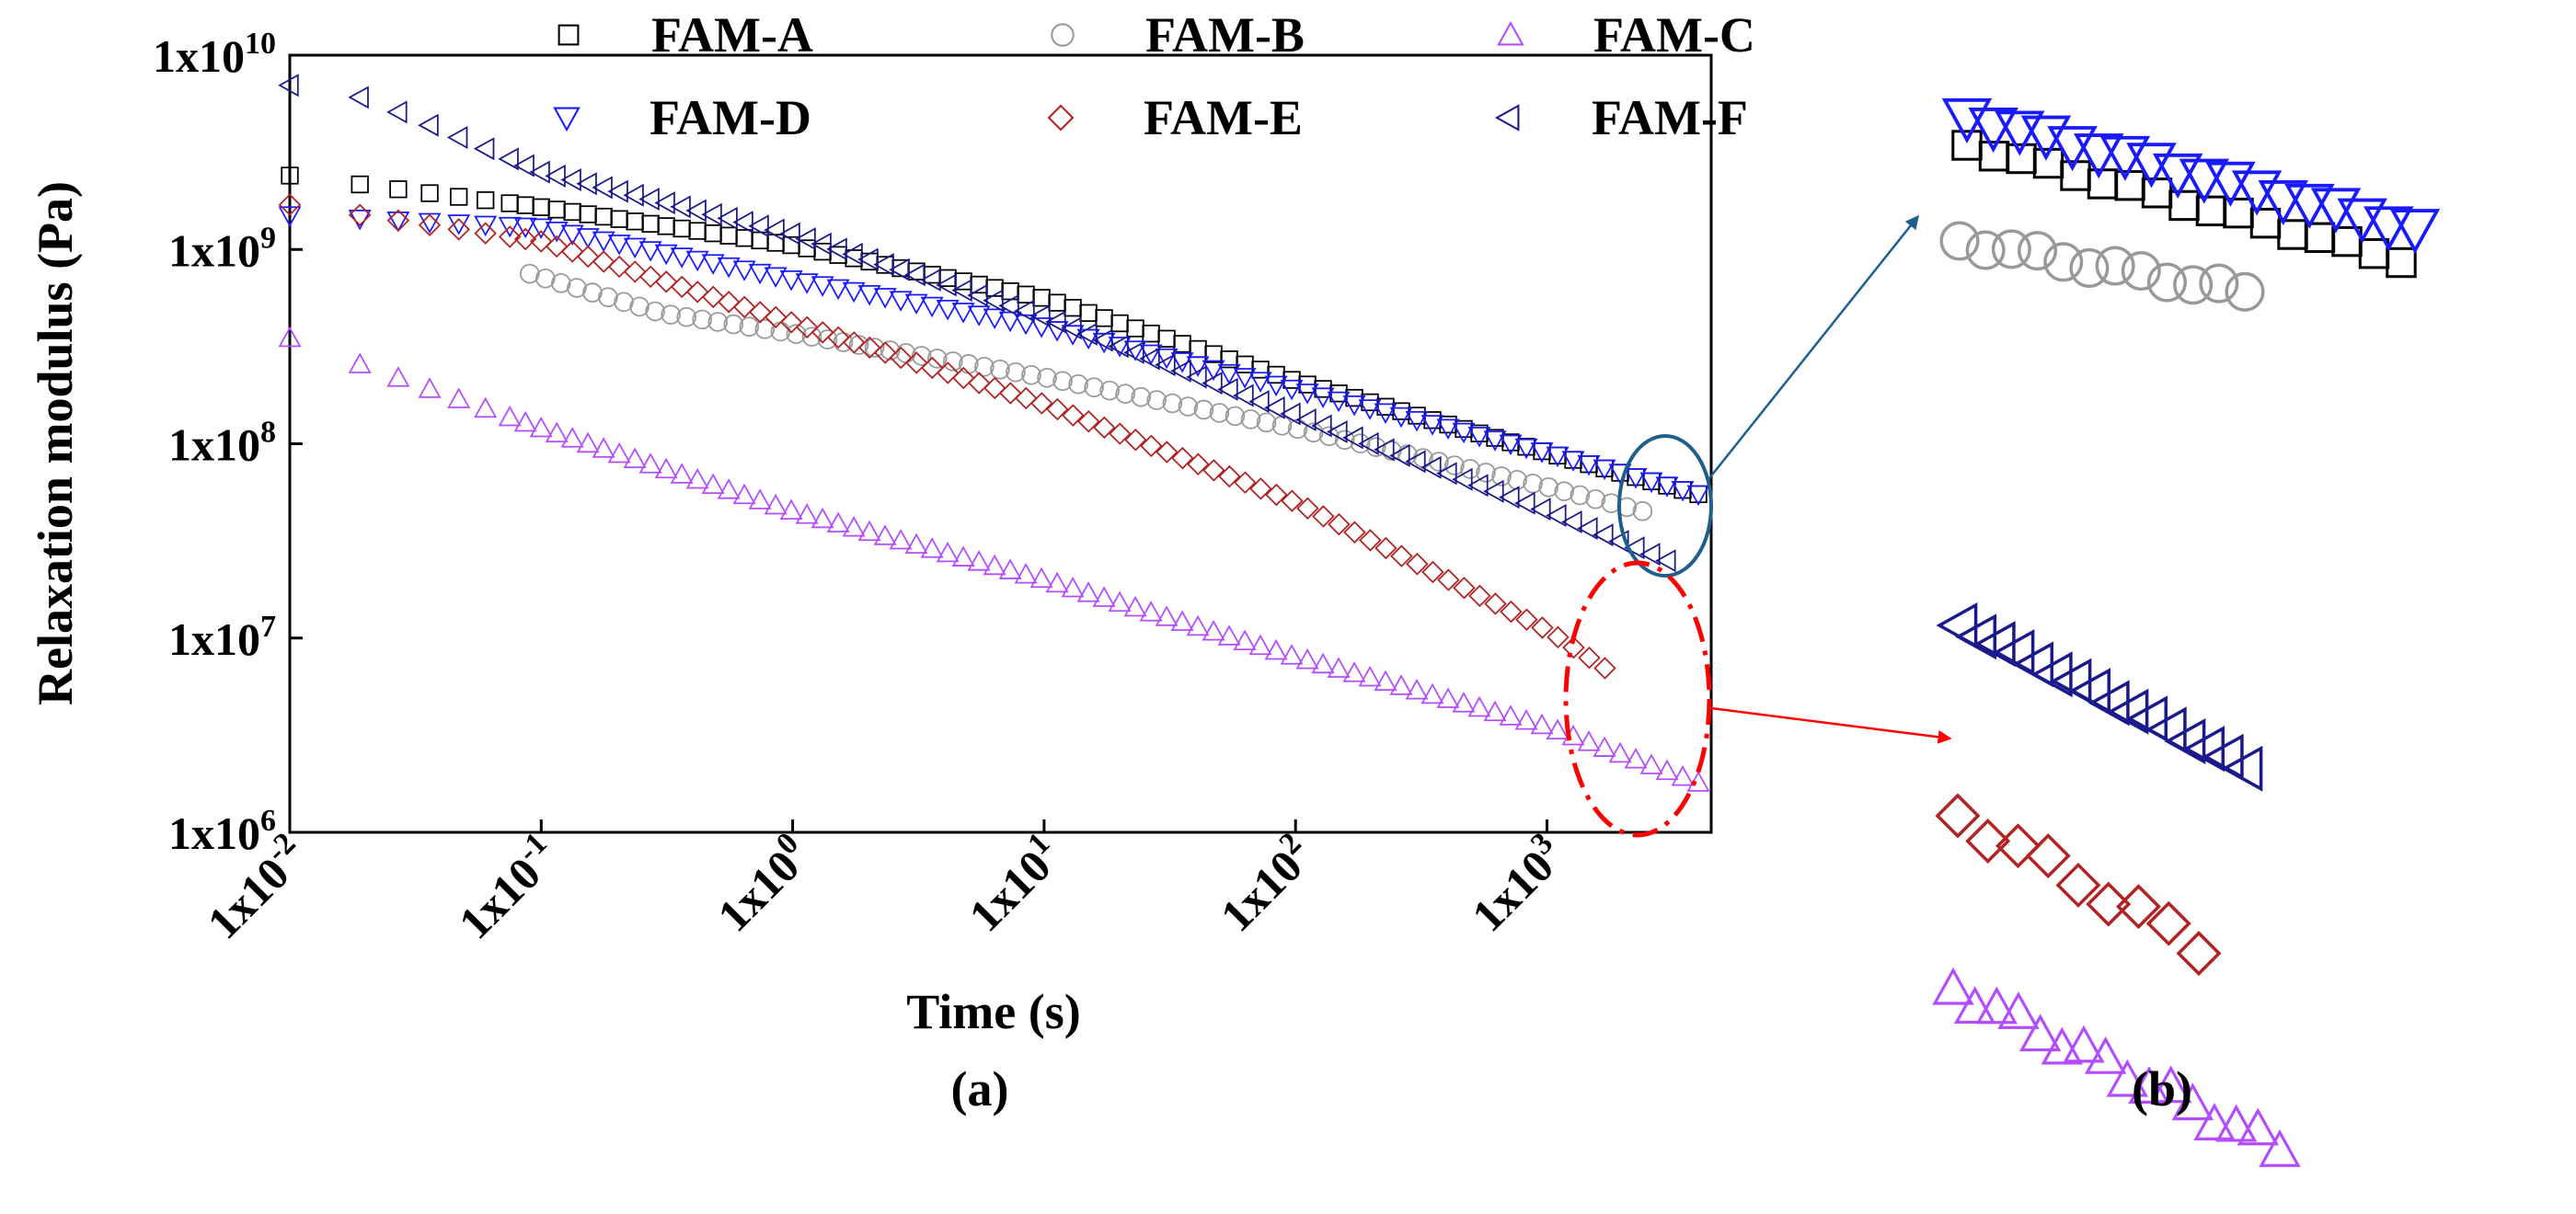  I want to click on y-tick-label: 1x10⁸, so click(222, 443).